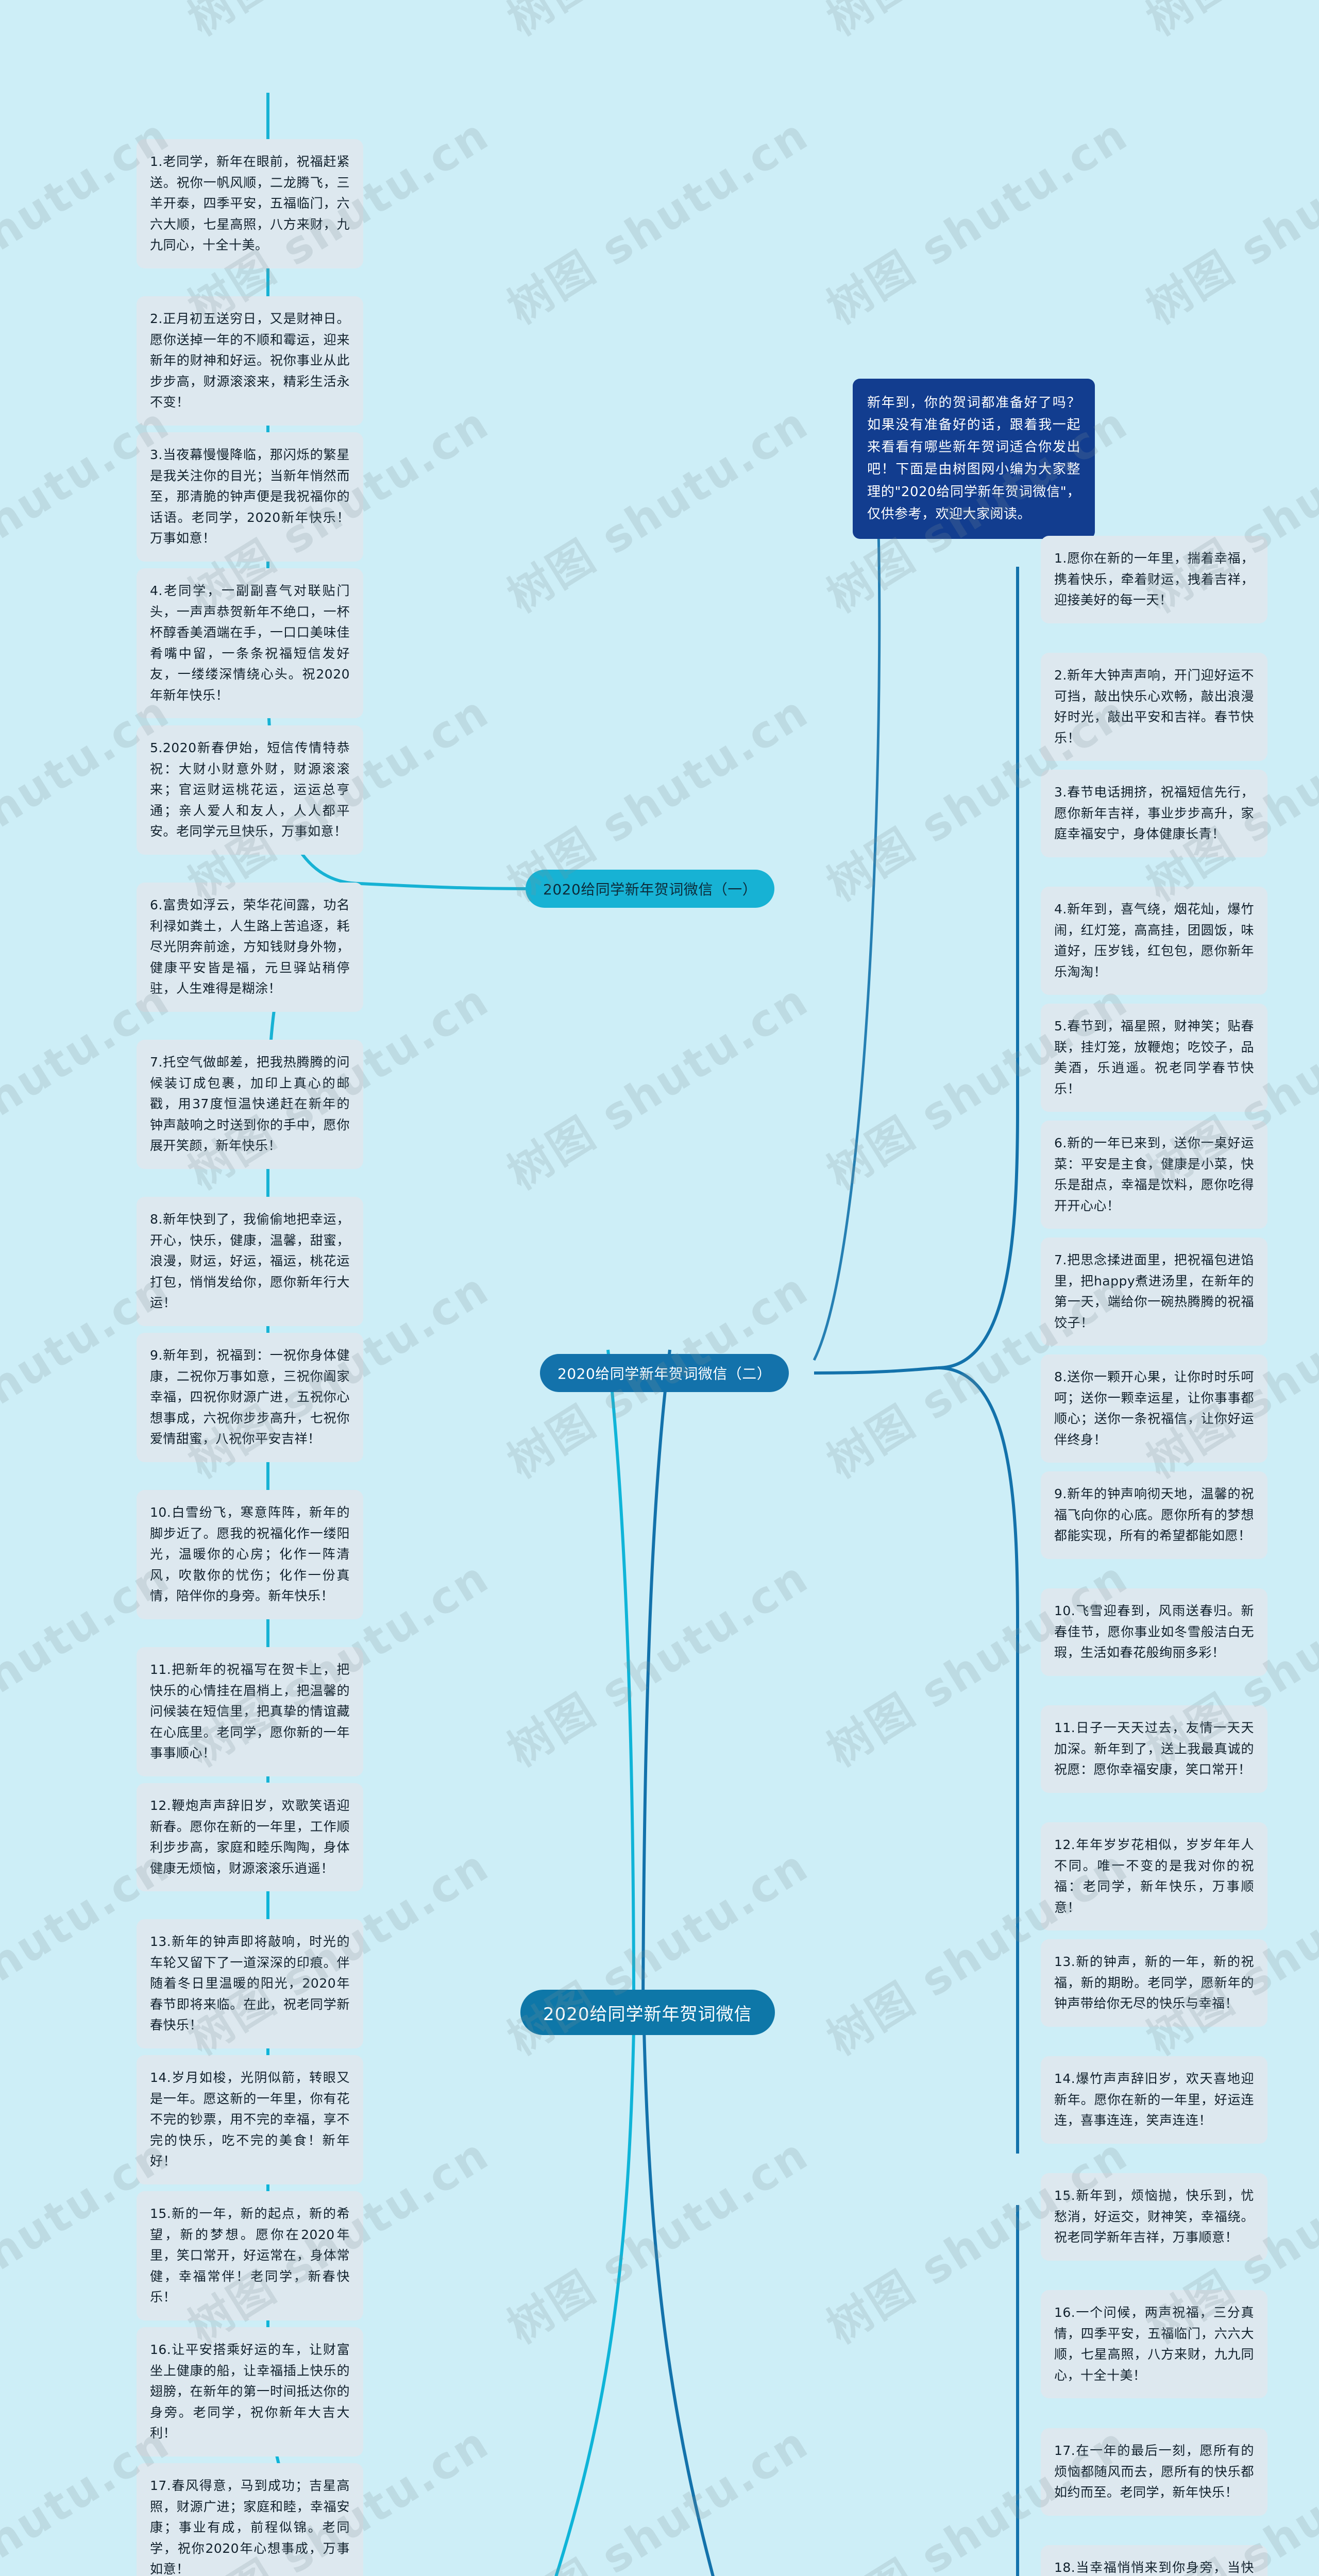  Describe the element at coordinates (664, 1373) in the screenshot. I see `branch-node-2: 2020给同学新年贺词微信（二）` at that location.